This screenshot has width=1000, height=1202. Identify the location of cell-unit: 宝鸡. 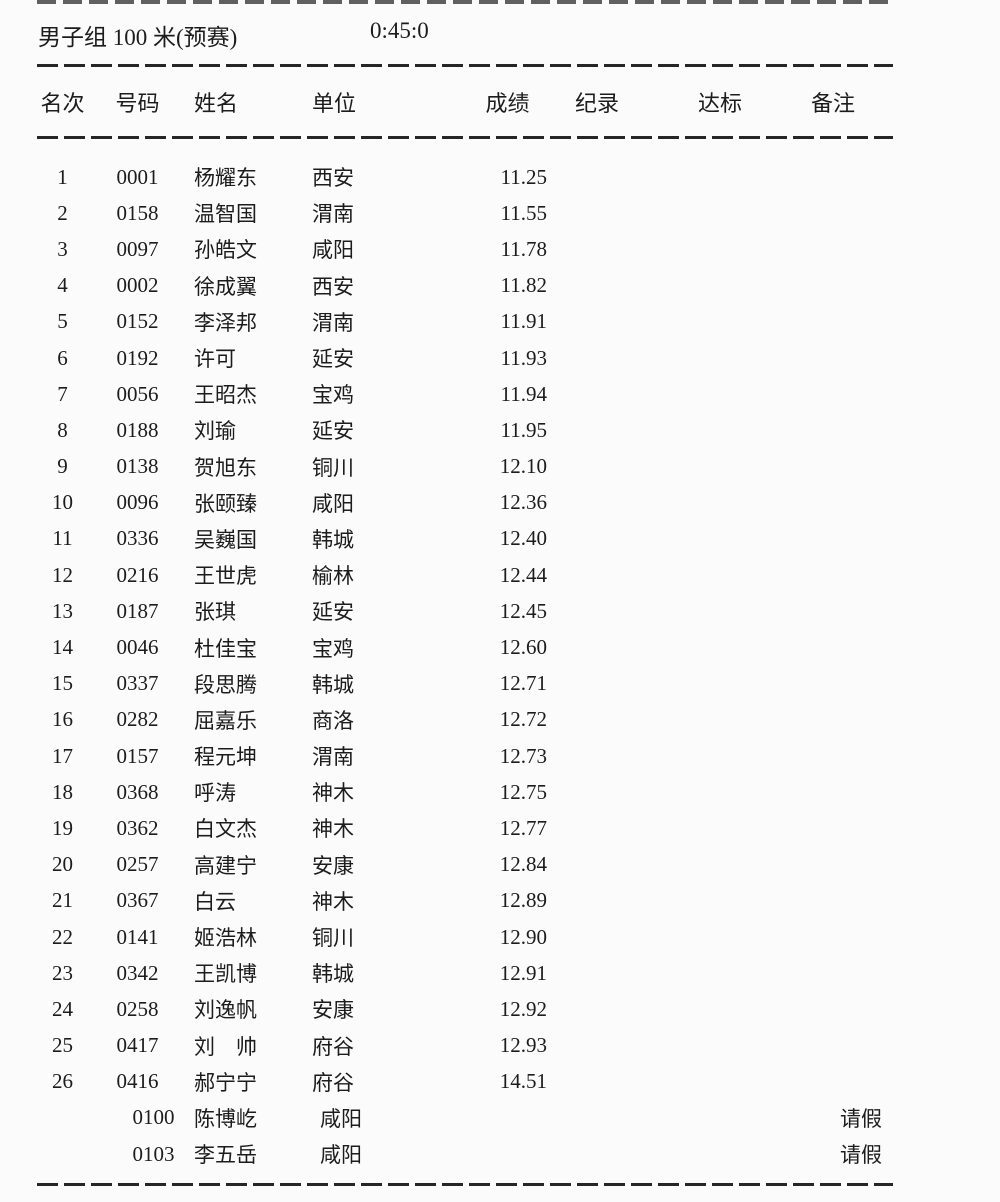
(333, 395).